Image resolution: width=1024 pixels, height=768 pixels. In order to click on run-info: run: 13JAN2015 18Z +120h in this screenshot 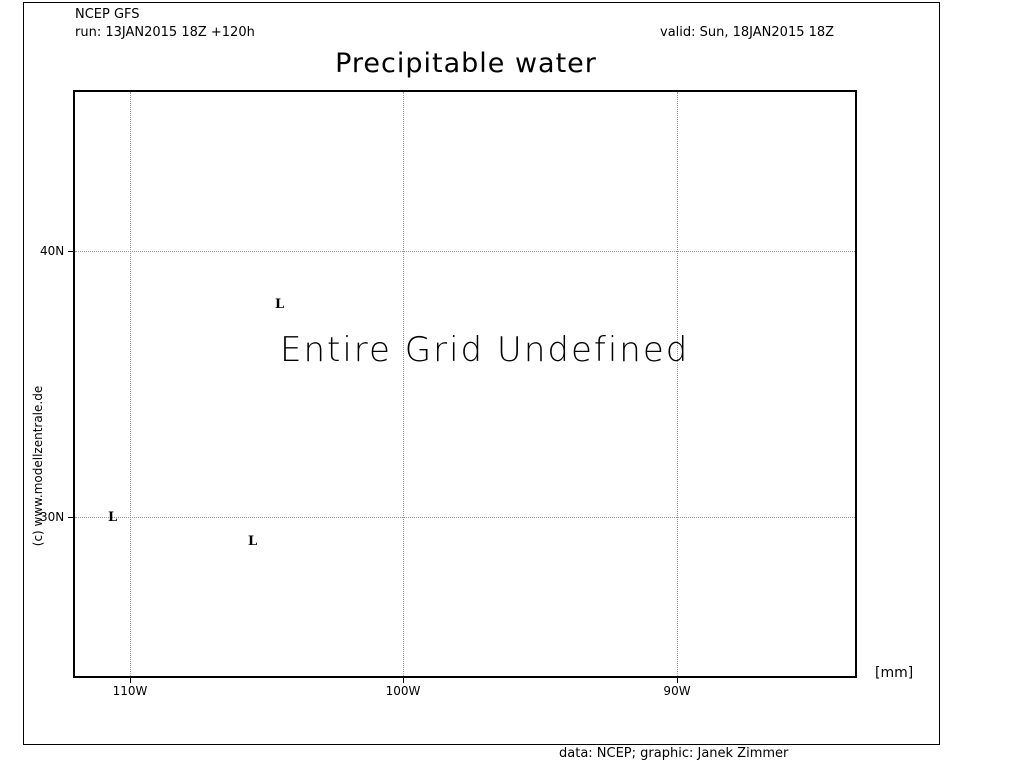, I will do `click(165, 32)`.